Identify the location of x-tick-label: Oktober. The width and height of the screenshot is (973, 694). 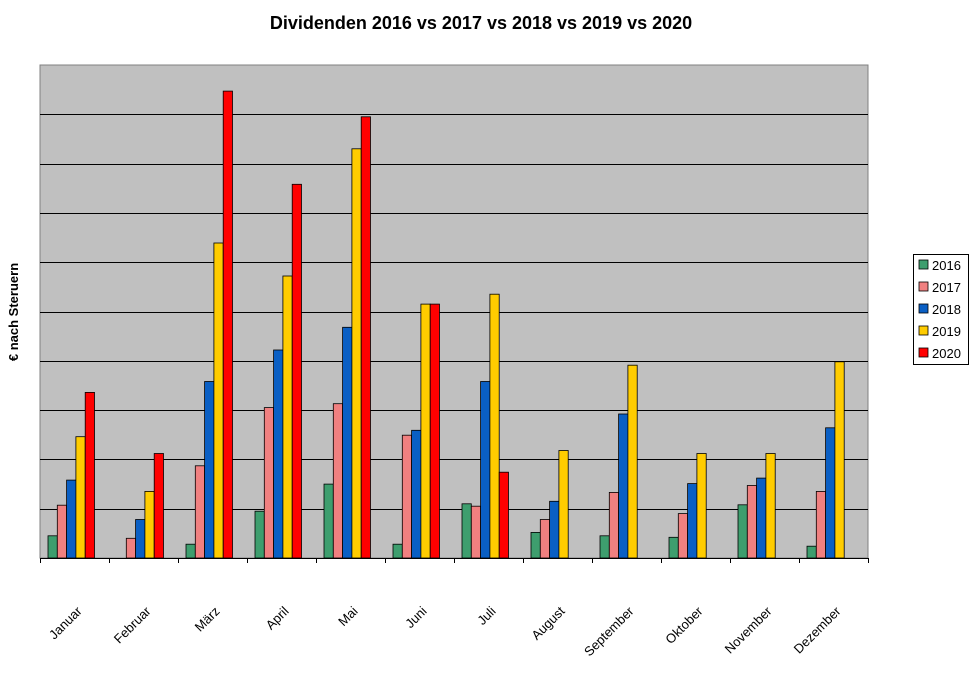
(684, 625).